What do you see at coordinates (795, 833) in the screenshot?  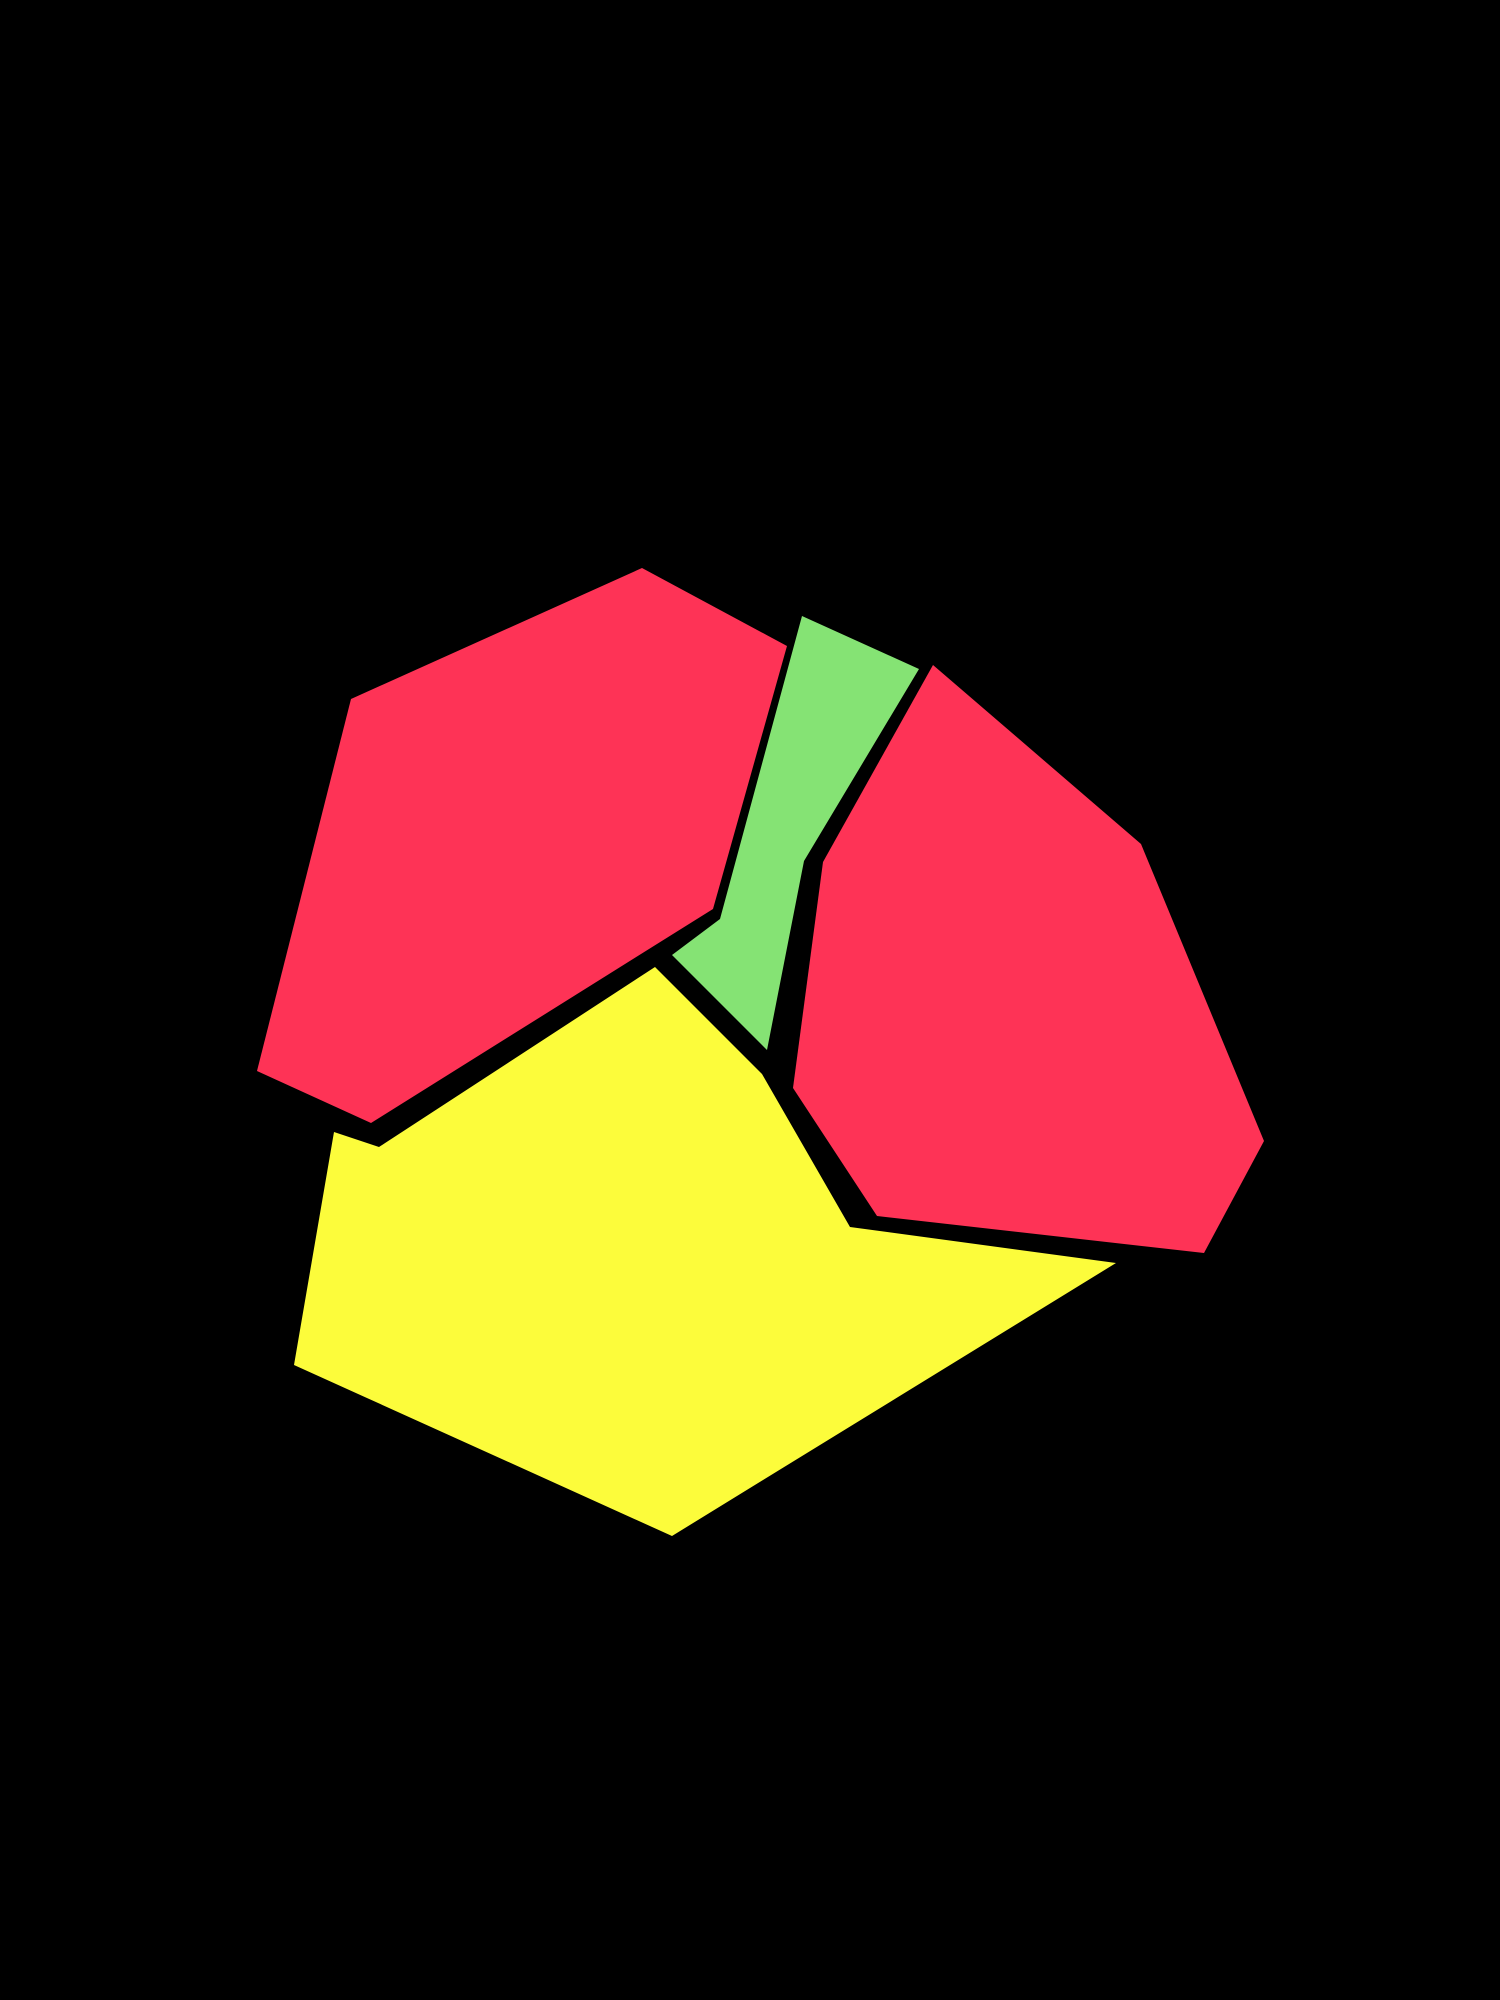 I see `green-sliver` at bounding box center [795, 833].